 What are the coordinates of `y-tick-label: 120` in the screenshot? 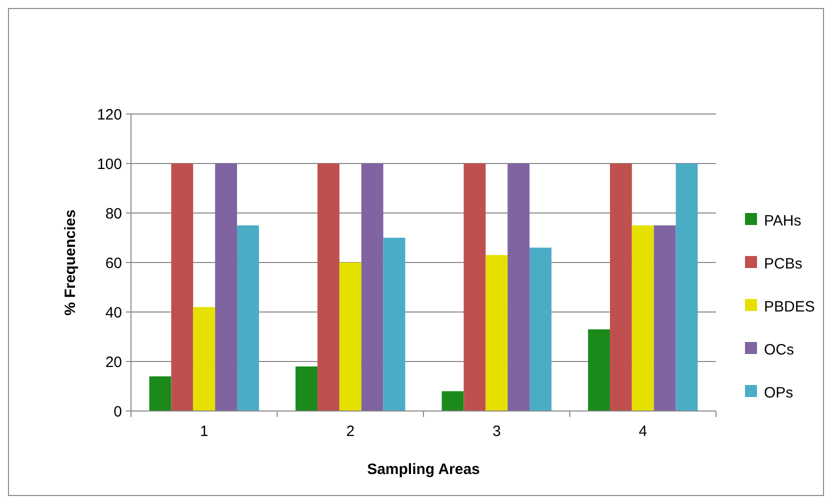 It's located at (109, 115).